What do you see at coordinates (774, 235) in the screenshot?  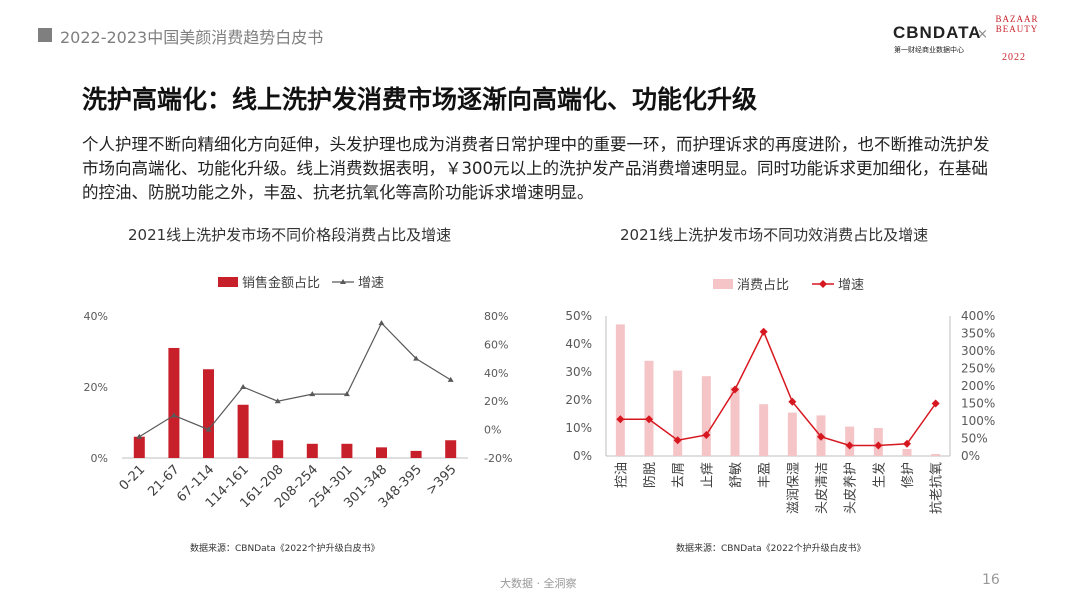 I see `chart2-title: 2021线上洗护发市场不同功效消费占比及增速` at bounding box center [774, 235].